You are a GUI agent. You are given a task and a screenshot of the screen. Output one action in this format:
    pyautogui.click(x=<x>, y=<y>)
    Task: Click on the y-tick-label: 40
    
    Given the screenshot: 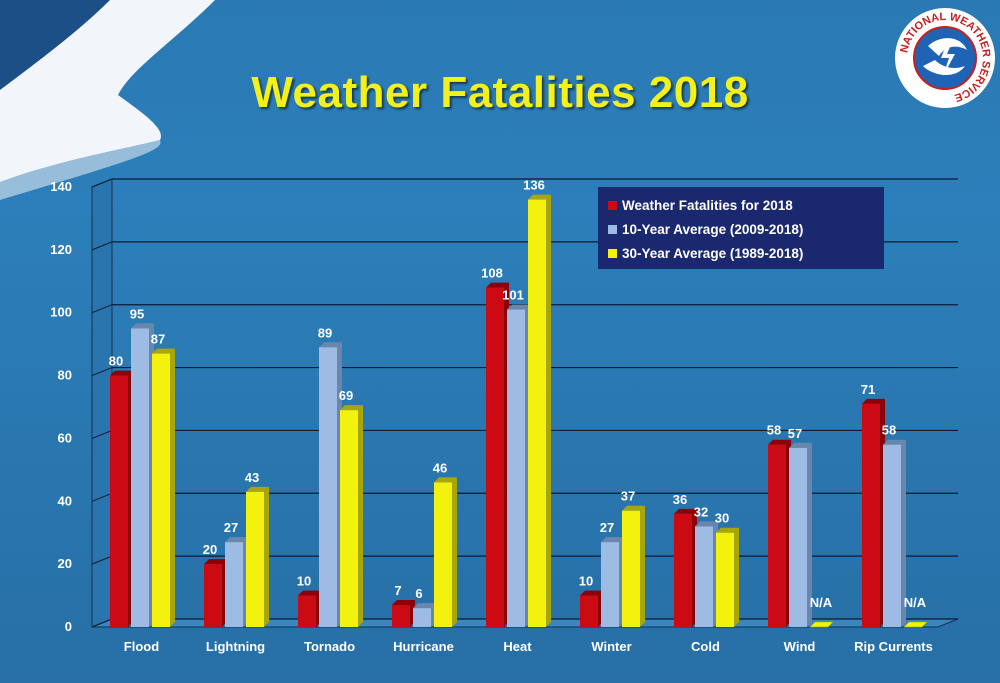 What is the action you would take?
    pyautogui.click(x=65, y=500)
    